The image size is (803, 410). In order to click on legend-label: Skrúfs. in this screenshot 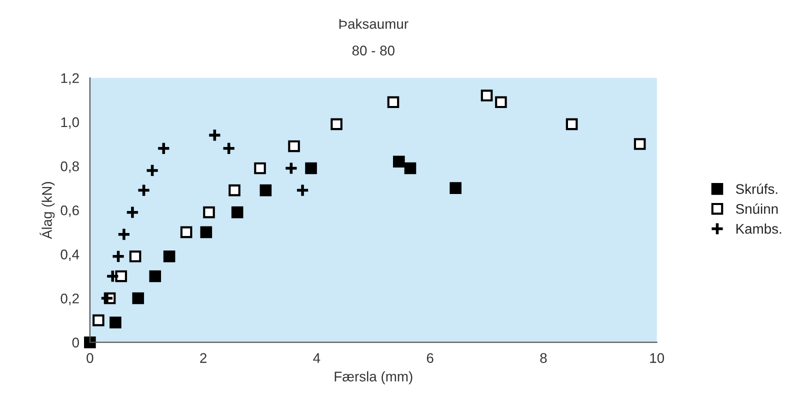, I will do `click(757, 189)`.